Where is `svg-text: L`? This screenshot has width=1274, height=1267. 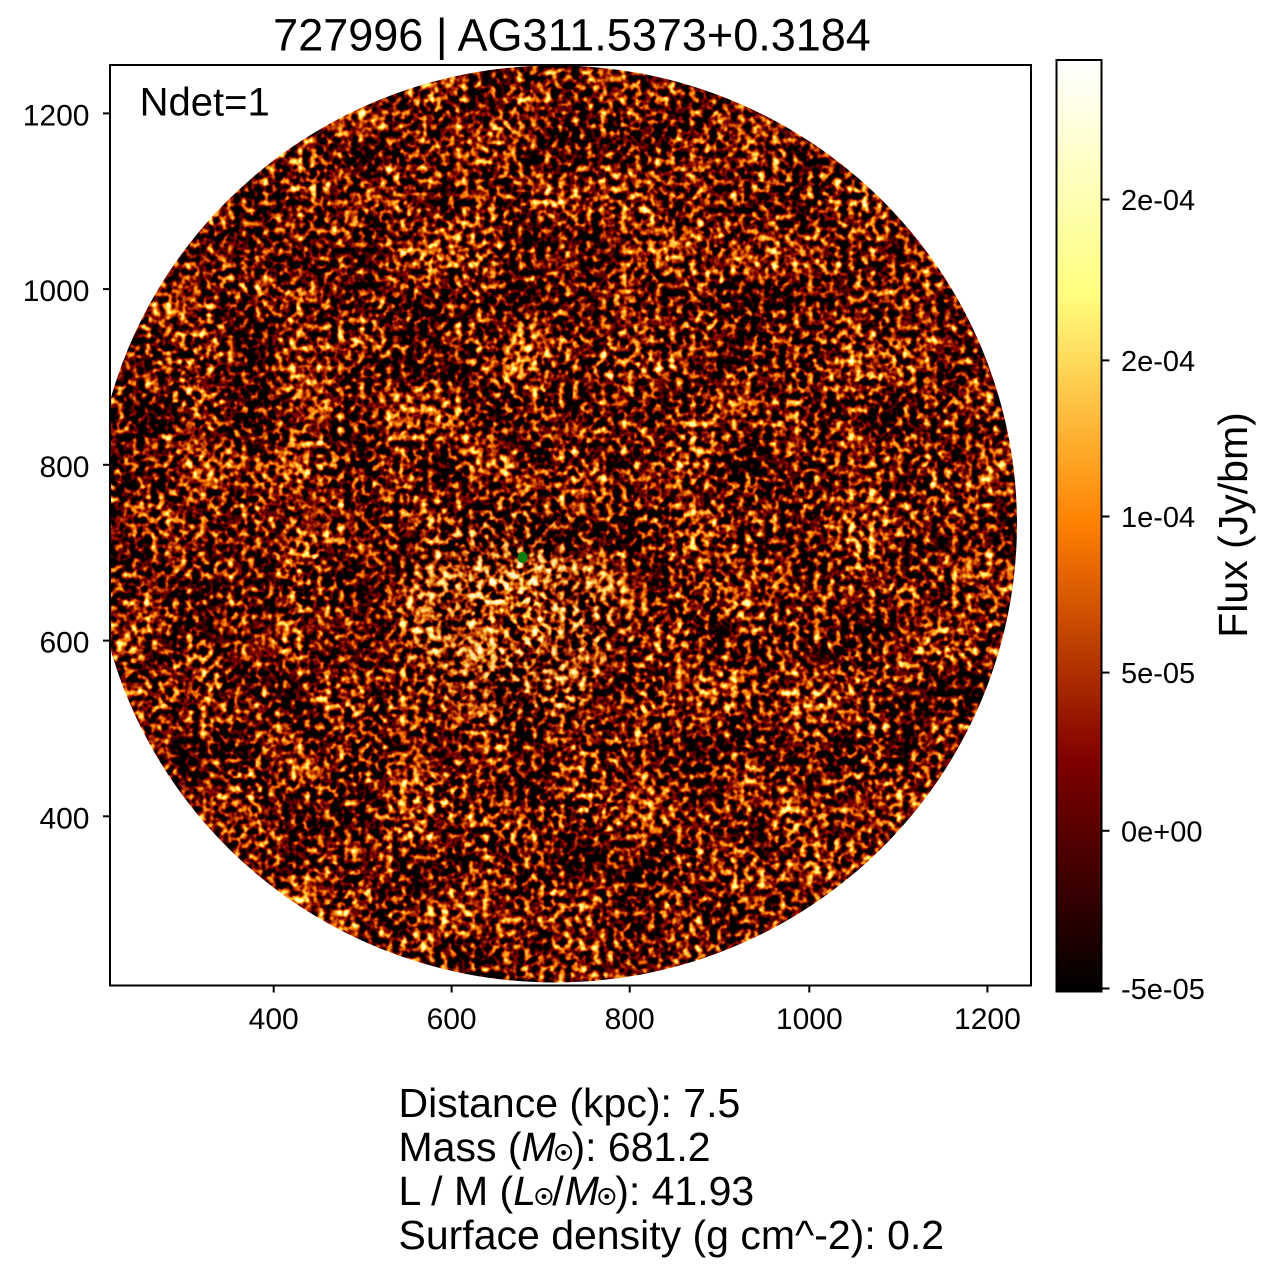
svg-text: L is located at coordinates (524, 1191).